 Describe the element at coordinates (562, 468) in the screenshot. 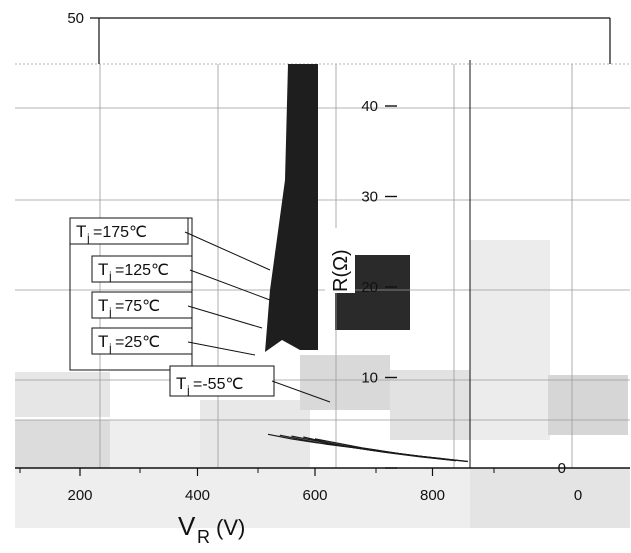

I see `y-tick-label: 0` at that location.